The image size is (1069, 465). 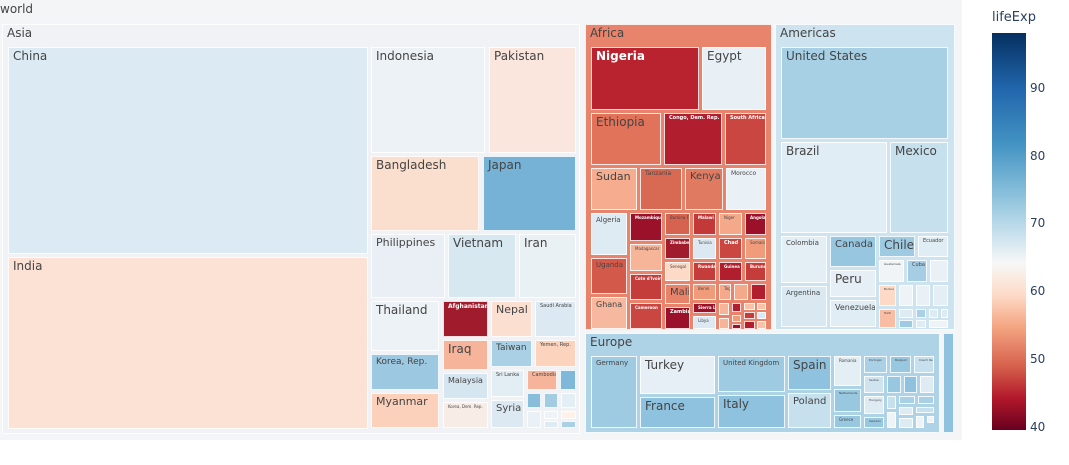 What do you see at coordinates (425, 193) in the screenshot?
I see `treemap-tile: Bangladesh` at bounding box center [425, 193].